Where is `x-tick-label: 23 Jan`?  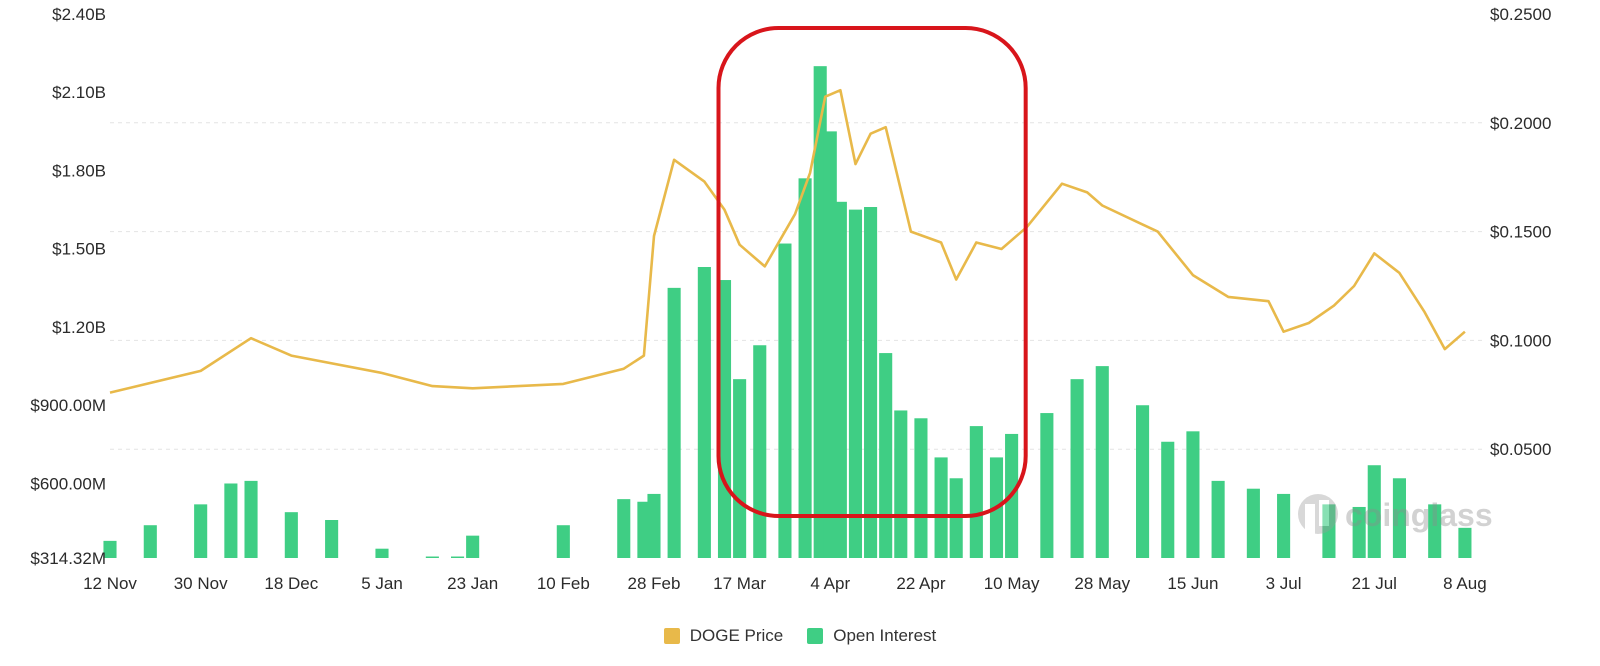
x-tick-label: 23 Jan is located at coordinates (472, 583).